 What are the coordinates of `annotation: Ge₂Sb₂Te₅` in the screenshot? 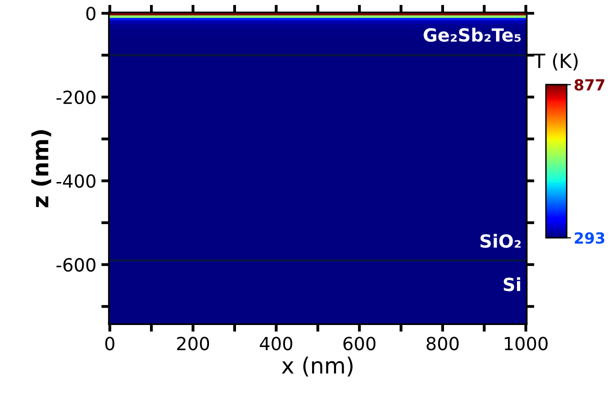 It's located at (472, 35).